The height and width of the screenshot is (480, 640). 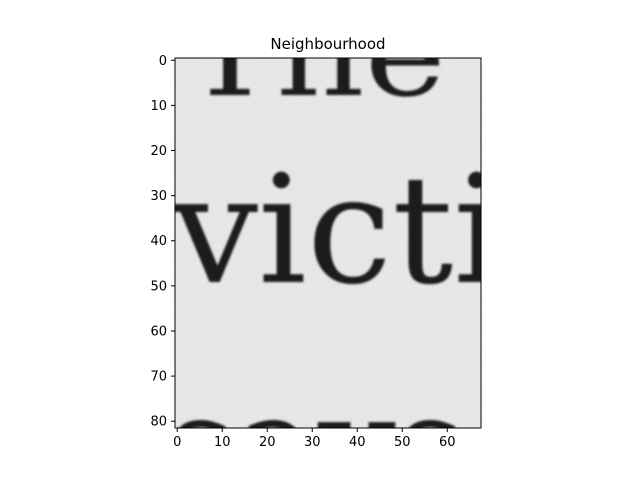 I want to click on x-tick-label: 50, so click(x=402, y=442).